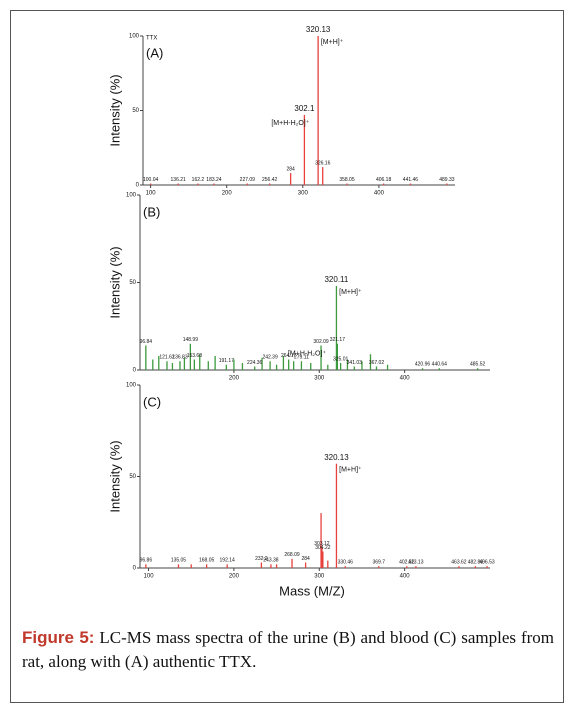 The image size is (576, 715). I want to click on peak-label: 489.33, so click(447, 180).